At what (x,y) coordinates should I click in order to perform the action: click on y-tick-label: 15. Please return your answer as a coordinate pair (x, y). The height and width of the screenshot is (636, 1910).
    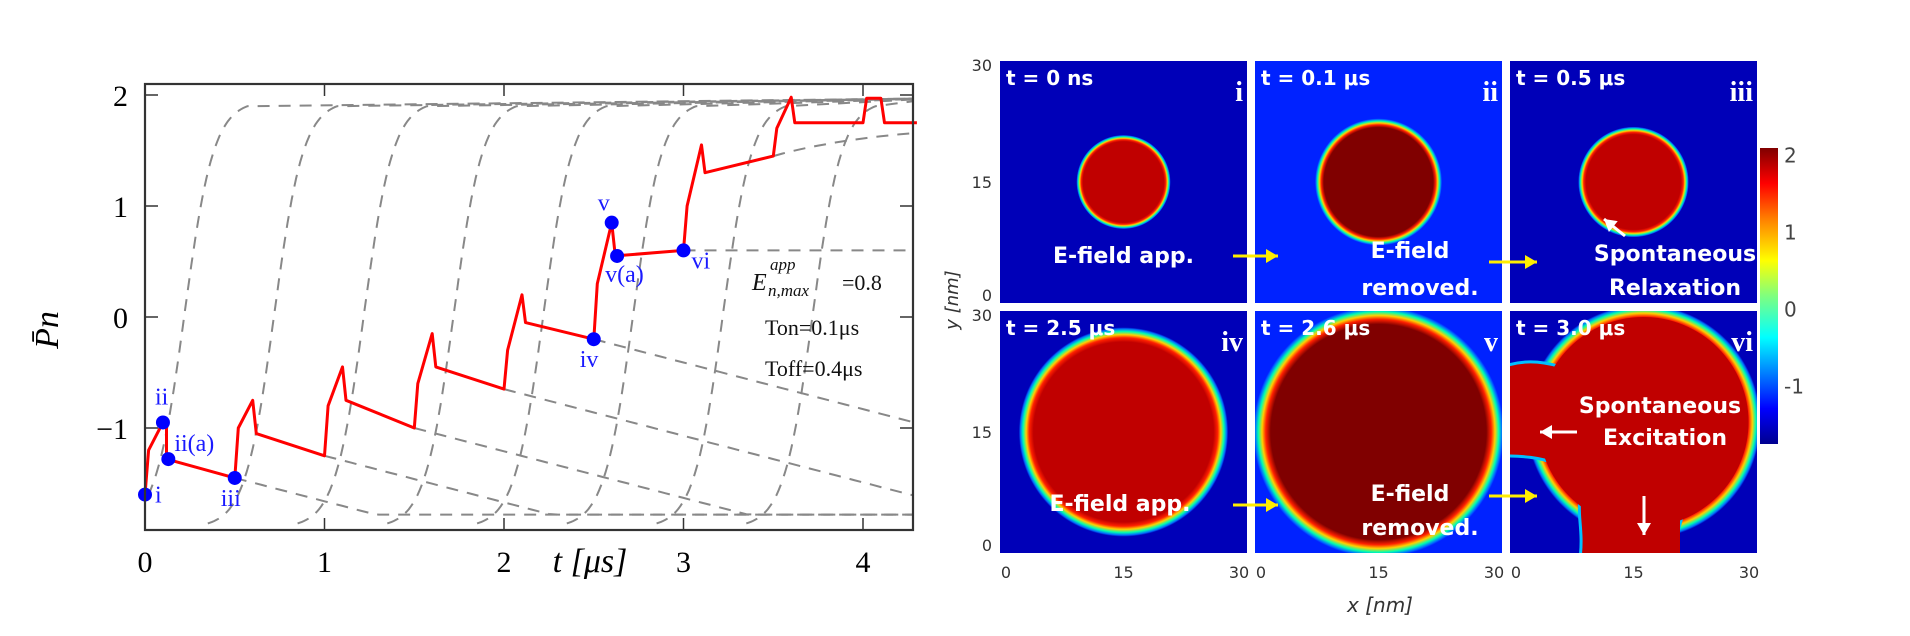
    Looking at the image, I should click on (982, 432).